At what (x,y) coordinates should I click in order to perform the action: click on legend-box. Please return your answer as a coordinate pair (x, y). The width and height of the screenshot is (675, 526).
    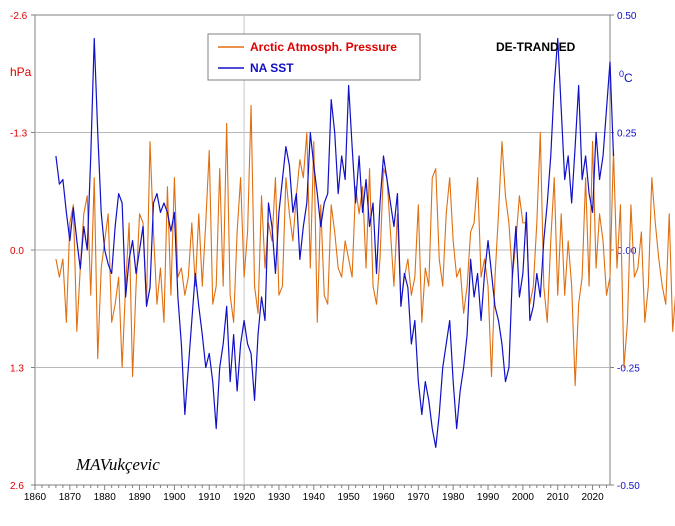
    Looking at the image, I should click on (314, 57).